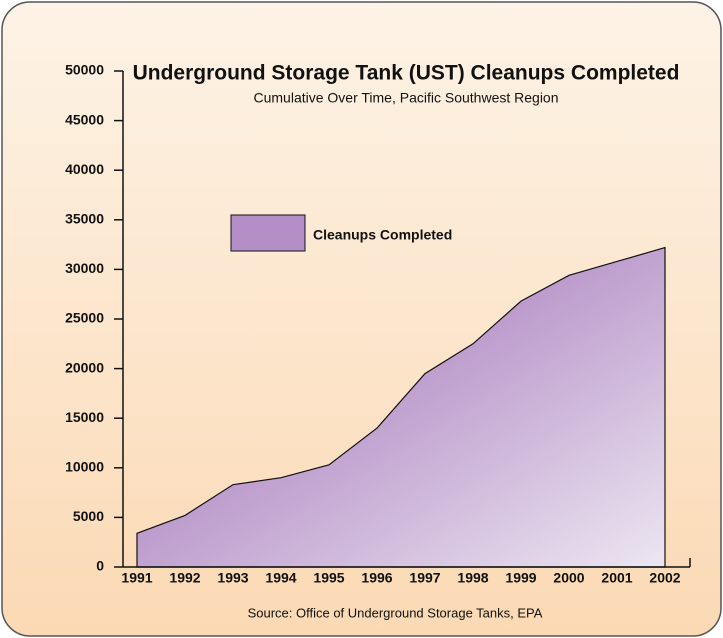 The height and width of the screenshot is (638, 723). I want to click on y-tick-label: 30000, so click(84, 268).